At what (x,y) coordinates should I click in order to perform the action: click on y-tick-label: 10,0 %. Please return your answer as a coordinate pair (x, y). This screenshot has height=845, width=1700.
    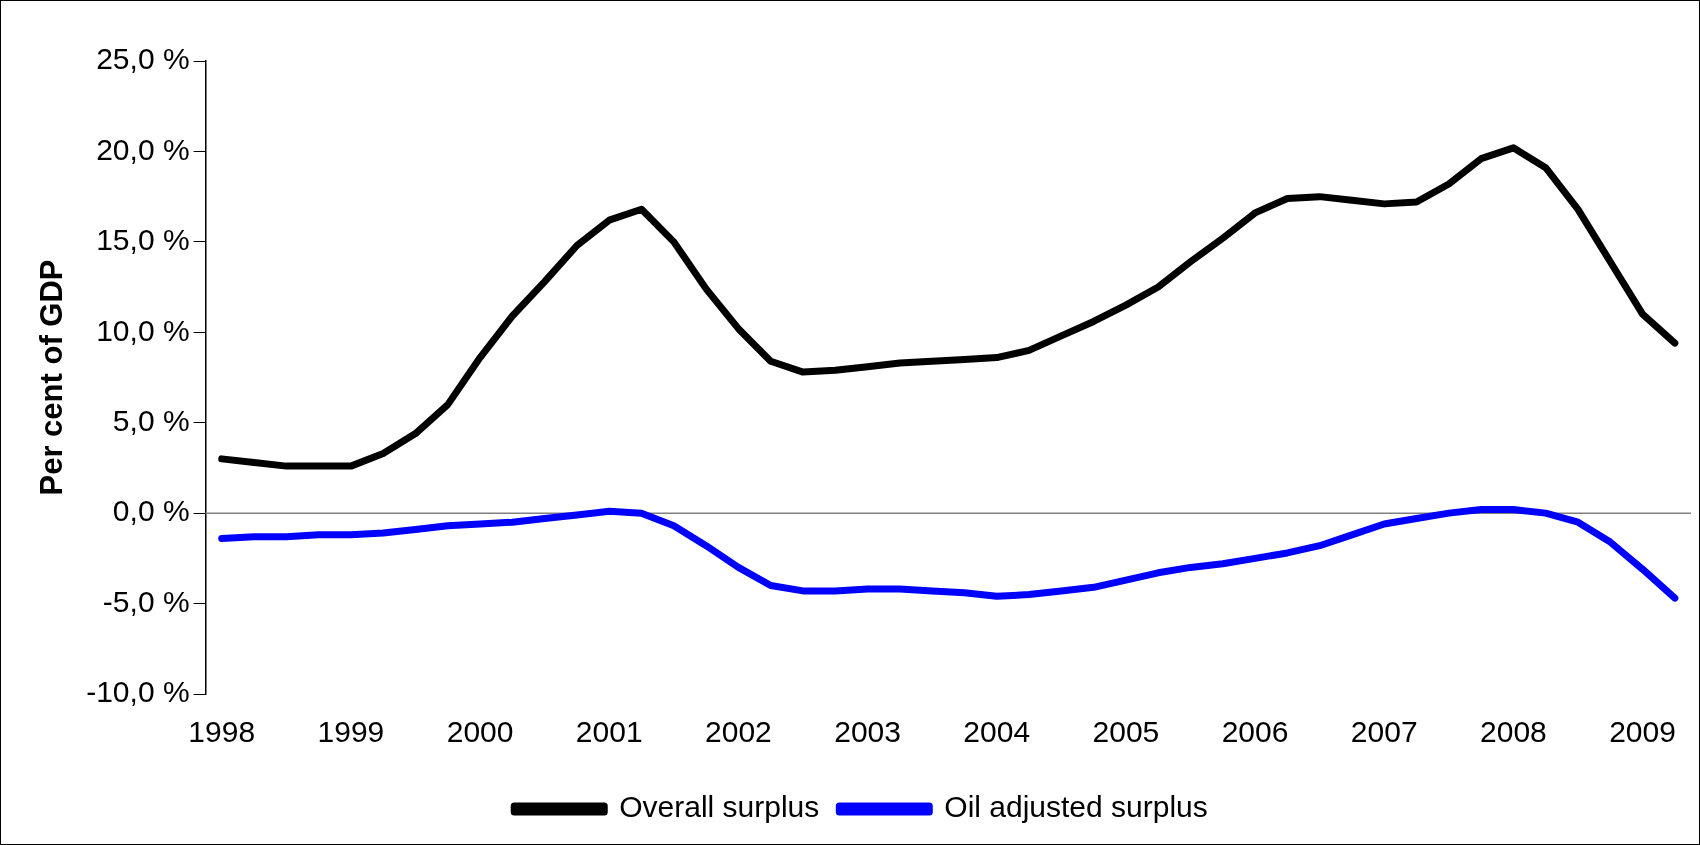
    Looking at the image, I should click on (143, 330).